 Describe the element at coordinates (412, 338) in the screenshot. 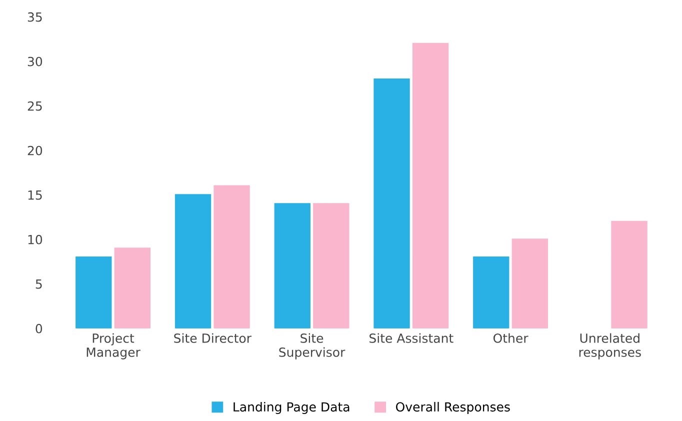

I see `x-tick-label: Site Assistant` at that location.